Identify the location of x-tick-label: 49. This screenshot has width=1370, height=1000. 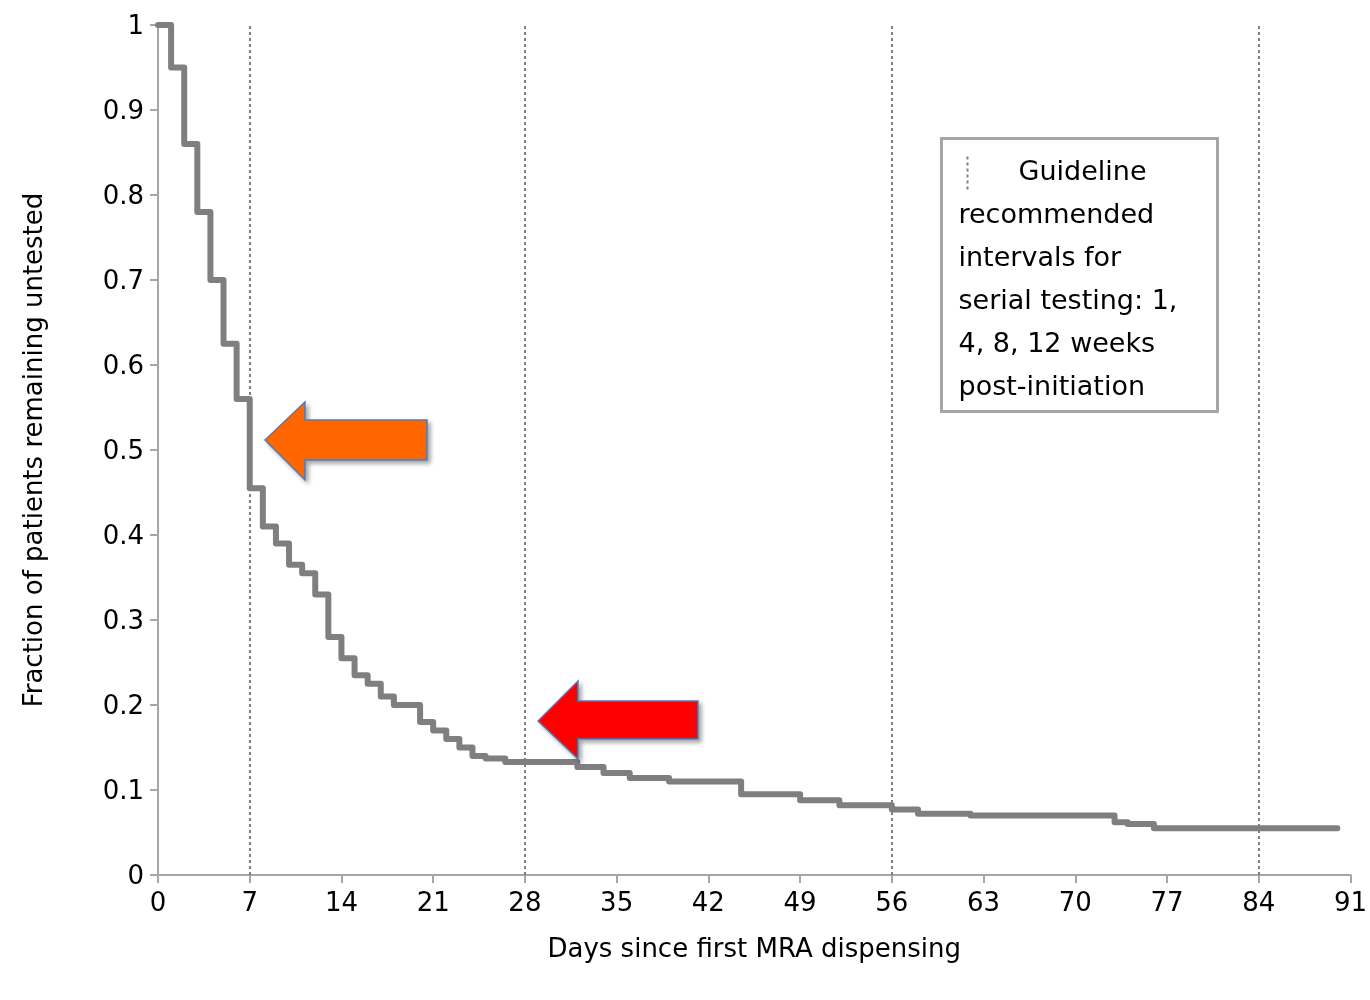
(800, 902).